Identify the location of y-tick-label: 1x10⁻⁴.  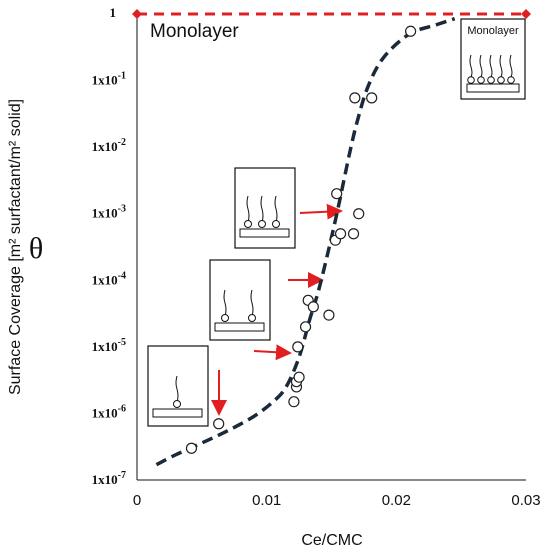
(109, 278).